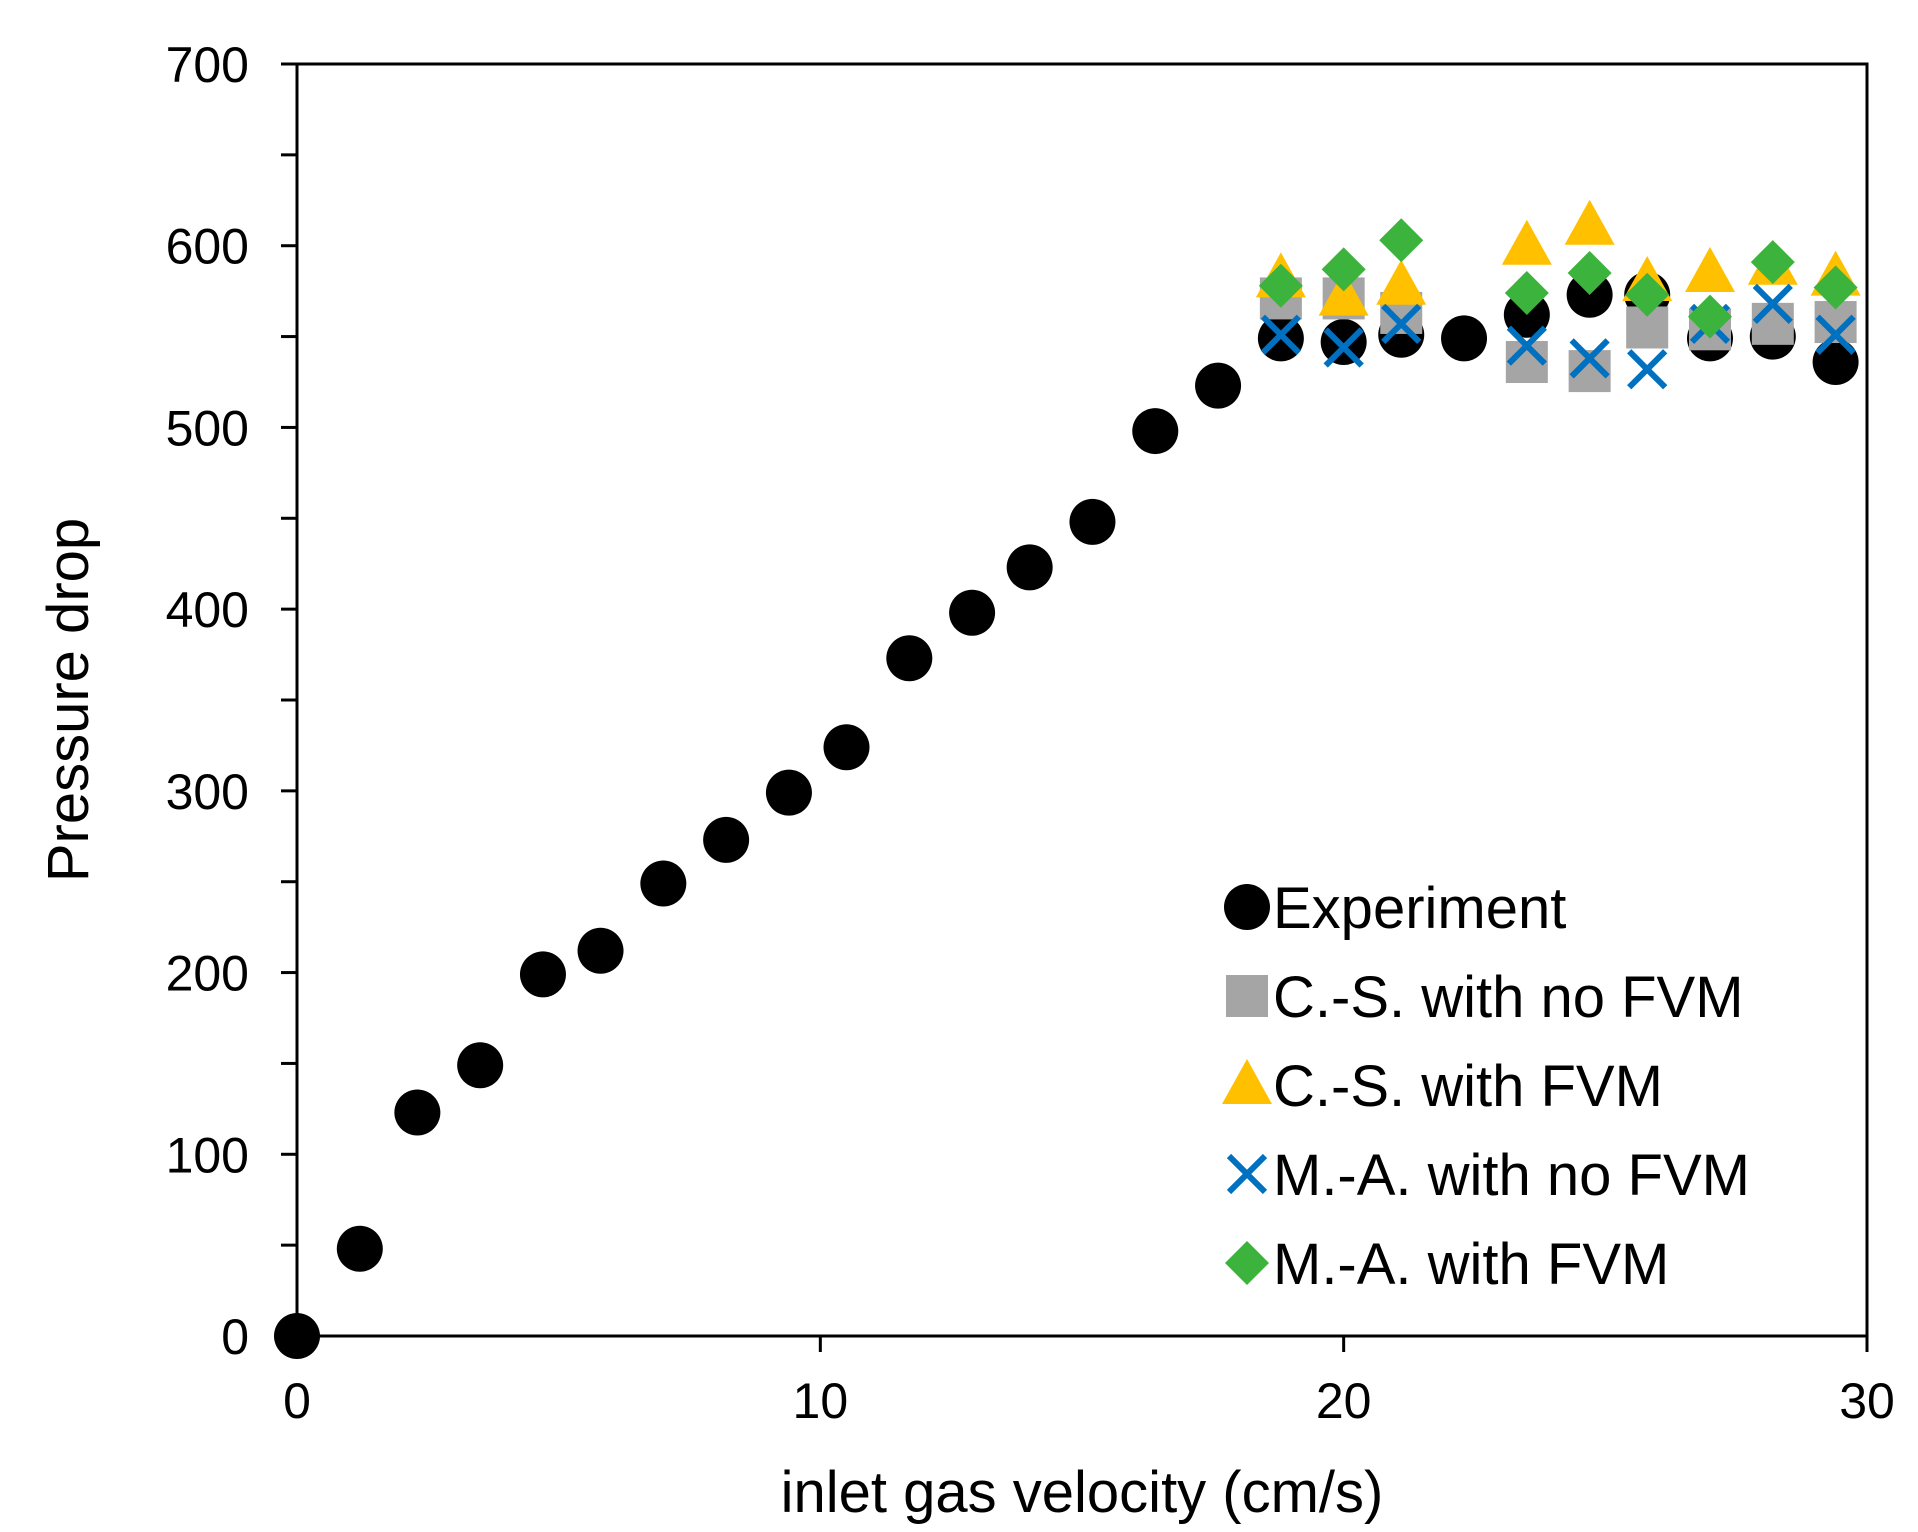 The image size is (1918, 1532). I want to click on x-tick-label: 20, so click(1344, 1401).